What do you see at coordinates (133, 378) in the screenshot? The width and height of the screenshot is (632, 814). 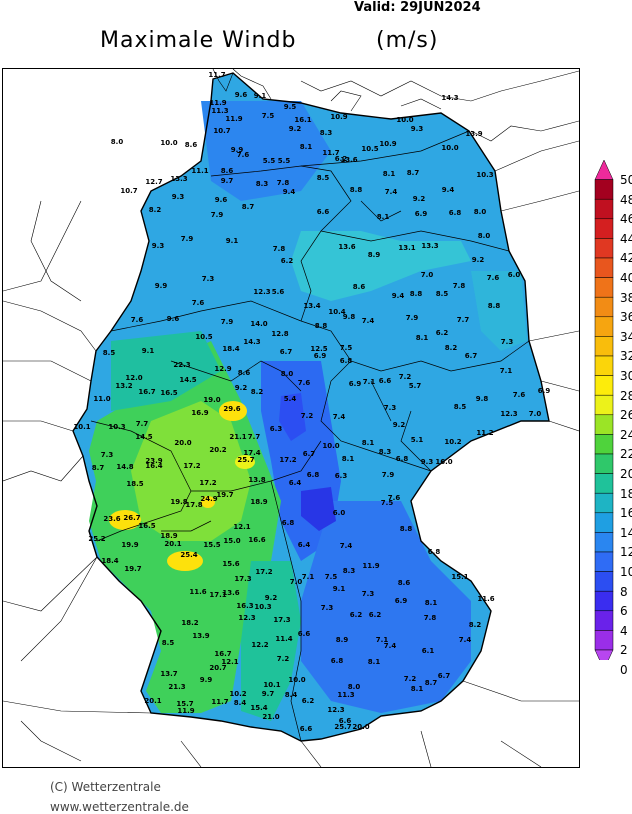 I see `wind-value-label: 12.0` at bounding box center [133, 378].